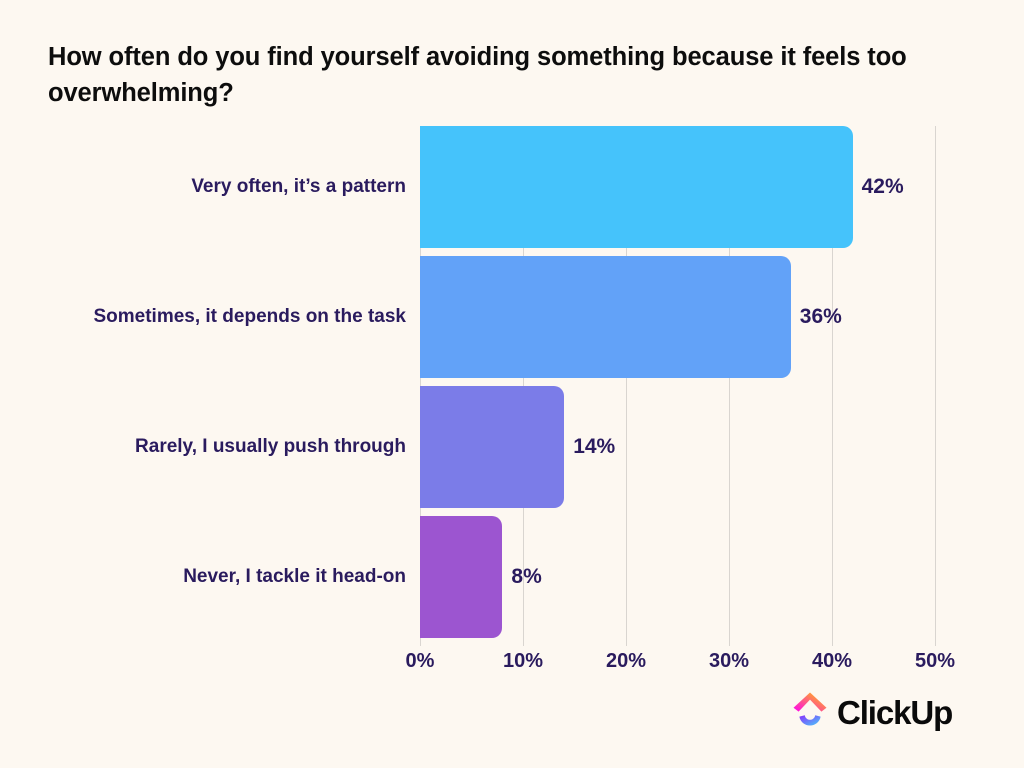 Image resolution: width=1024 pixels, height=768 pixels. I want to click on category-label: Never, I tackle it head-on, so click(294, 576).